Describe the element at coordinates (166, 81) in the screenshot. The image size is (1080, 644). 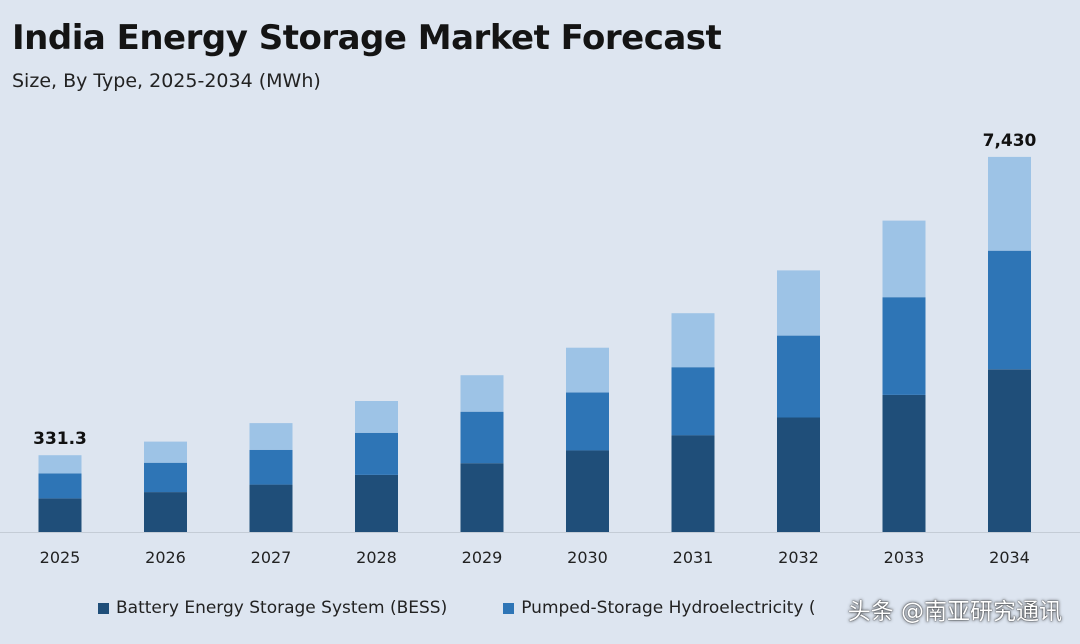
I see `chart-subtitle: Size, By Type, 2025-2034 (MWh)` at that location.